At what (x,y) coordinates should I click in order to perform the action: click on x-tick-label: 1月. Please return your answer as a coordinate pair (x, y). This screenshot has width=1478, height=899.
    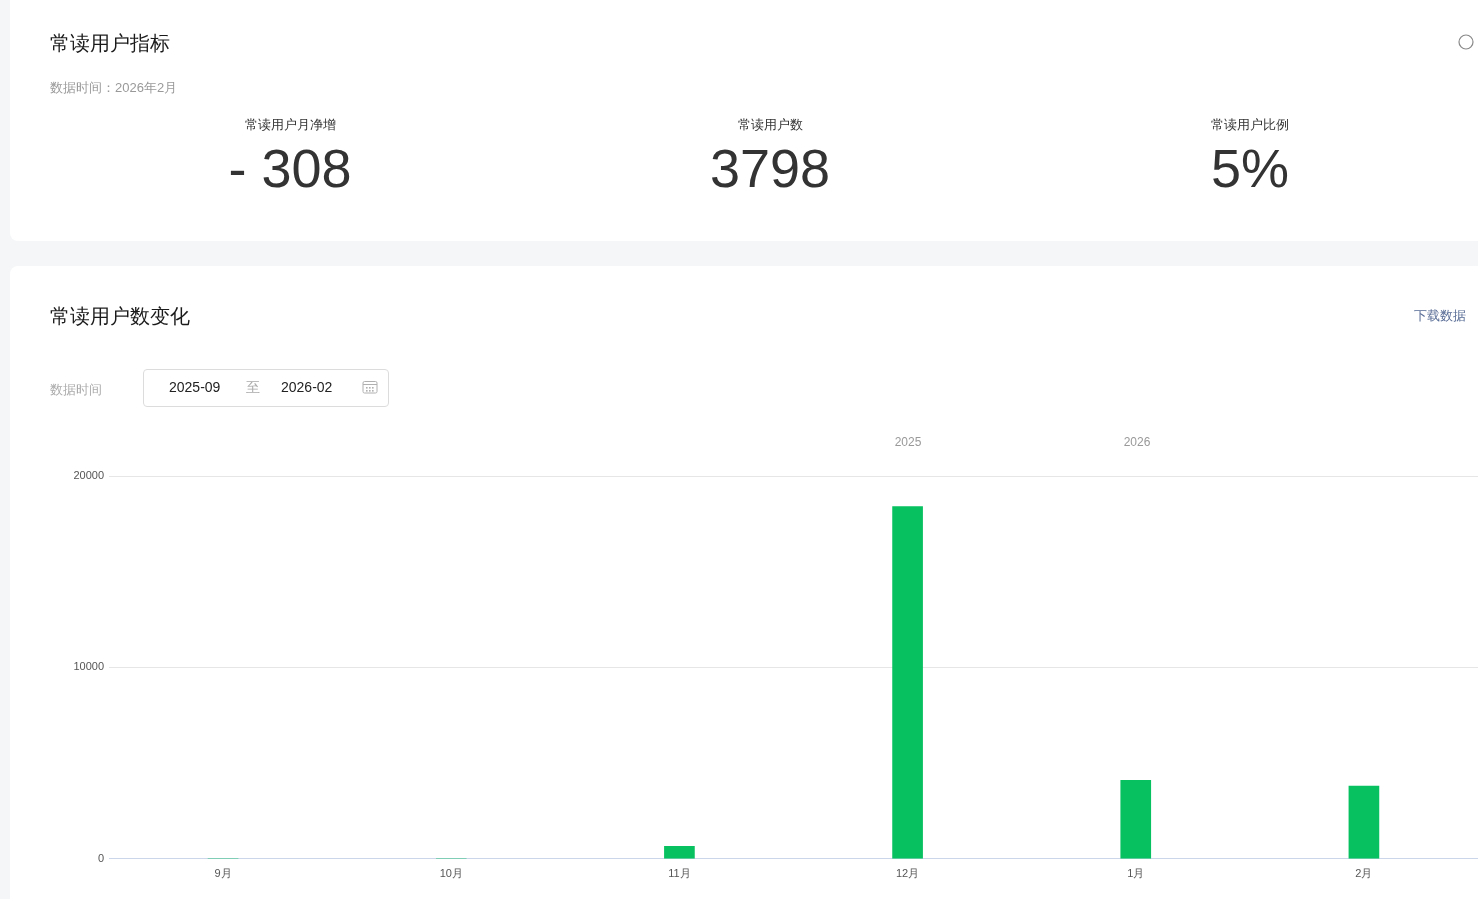
    Looking at the image, I should click on (1136, 873).